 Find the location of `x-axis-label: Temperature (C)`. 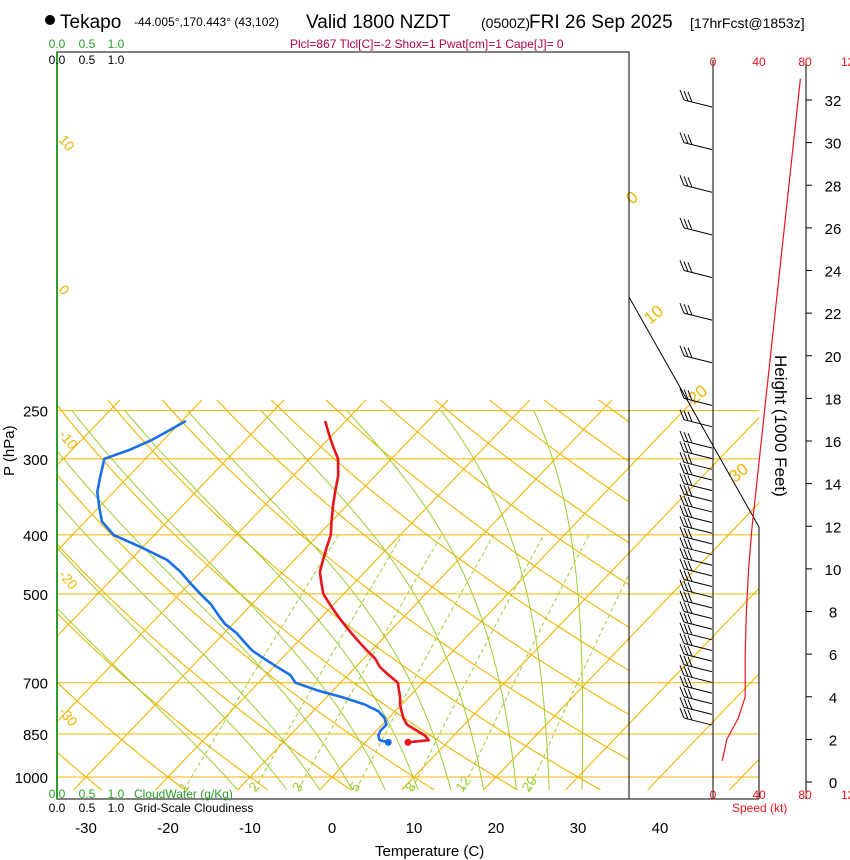

x-axis-label: Temperature (C) is located at coordinates (429, 851).